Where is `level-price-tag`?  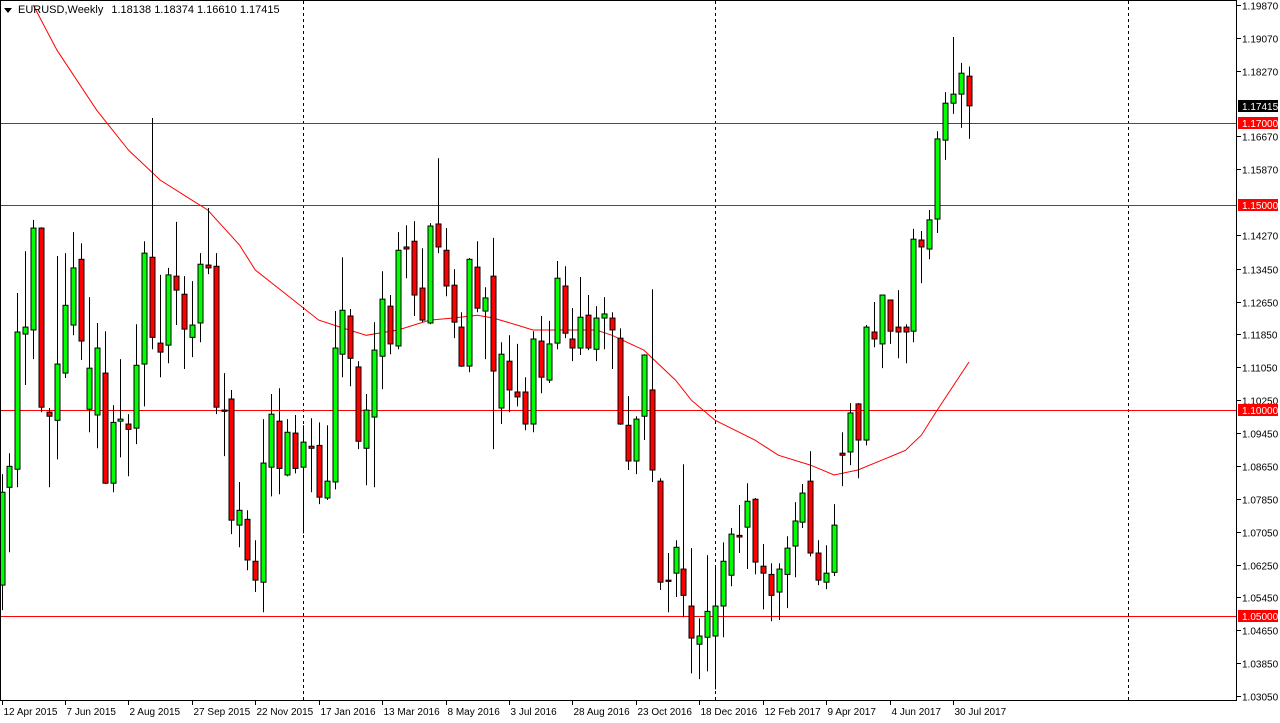
level-price-tag is located at coordinates (1258, 205).